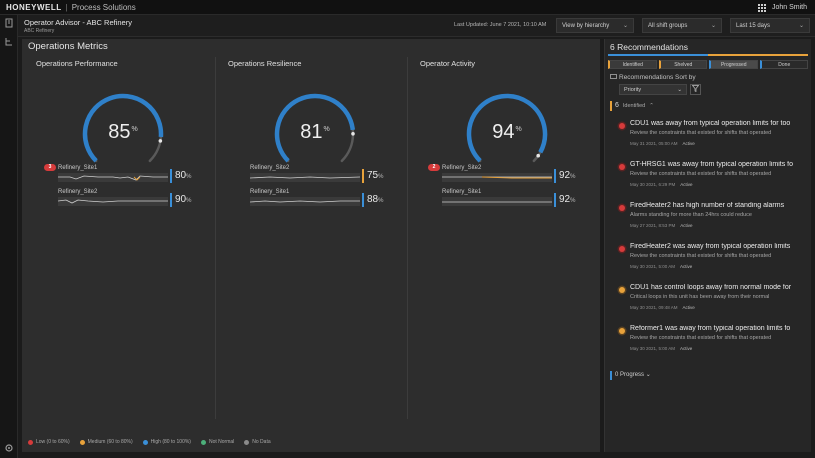  What do you see at coordinates (753, 25) in the screenshot?
I see `date-range-select-value: Last 15 days` at bounding box center [753, 25].